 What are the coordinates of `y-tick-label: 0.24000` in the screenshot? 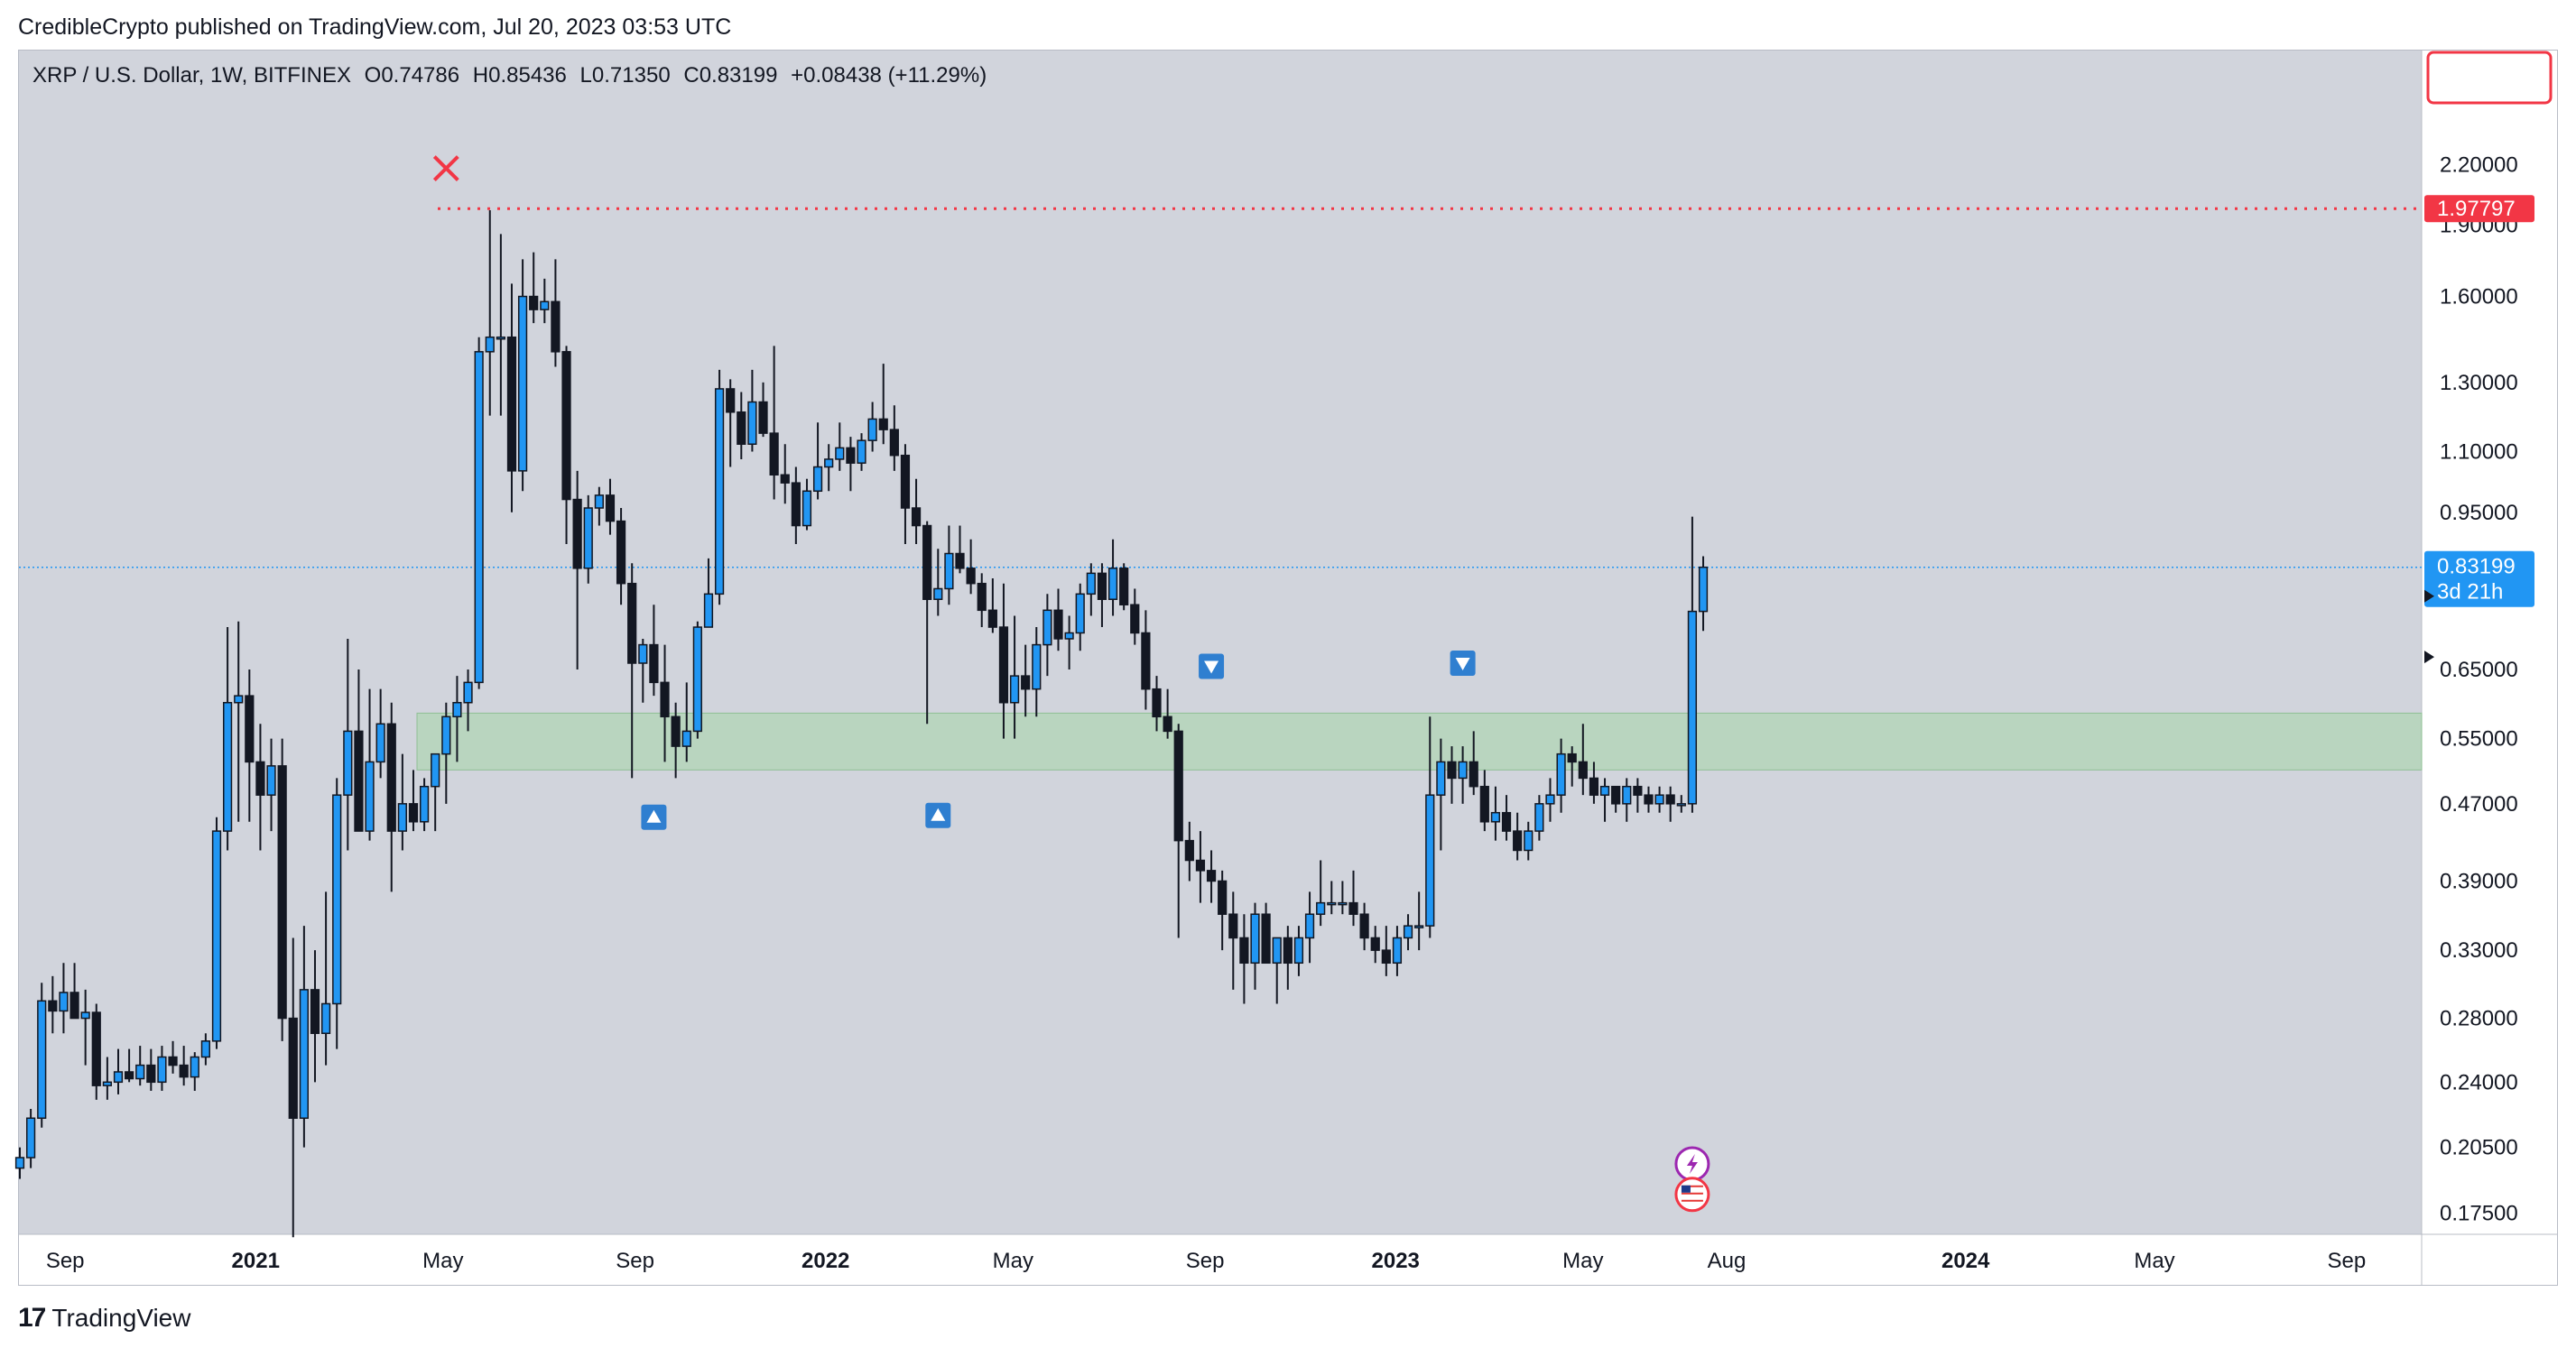 It's located at (2479, 1082).